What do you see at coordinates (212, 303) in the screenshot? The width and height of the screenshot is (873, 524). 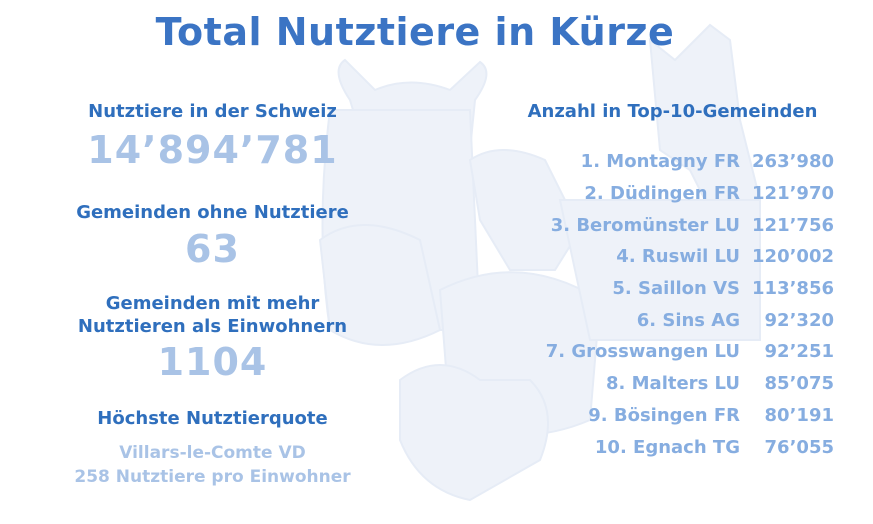 I see `more-livestock-label-line1: Gemeinden mit mehr` at bounding box center [212, 303].